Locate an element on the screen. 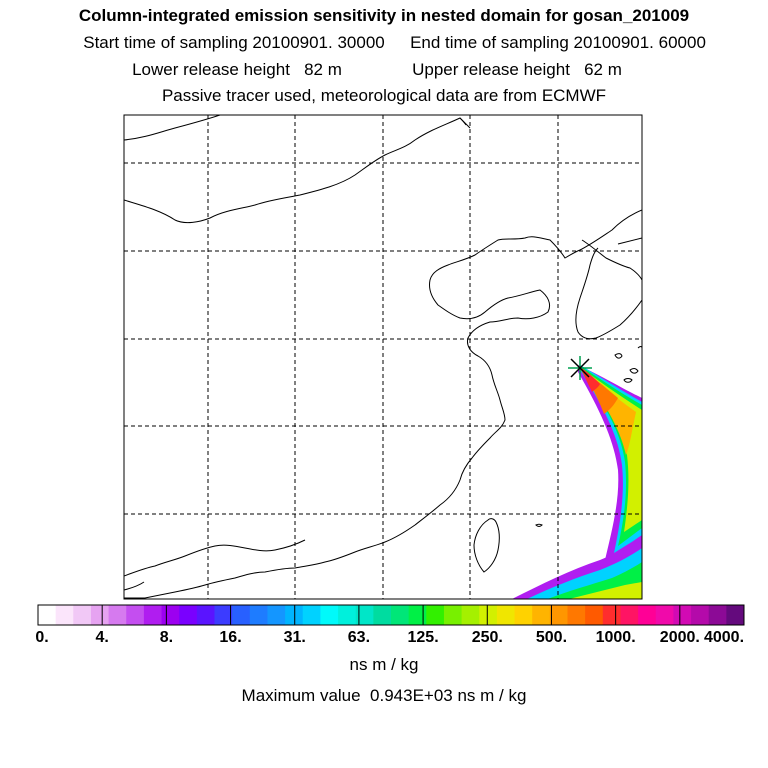 The width and height of the screenshot is (768, 768). lower-release-label: Lower release height 82 m is located at coordinates (237, 69).